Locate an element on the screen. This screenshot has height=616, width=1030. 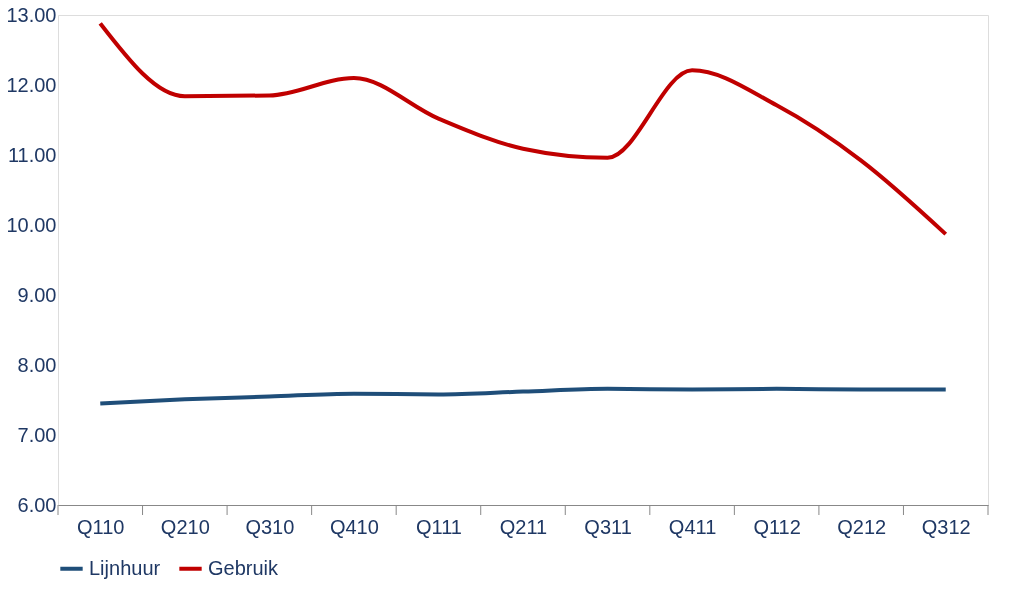
x-tick-label: Q310 is located at coordinates (270, 526).